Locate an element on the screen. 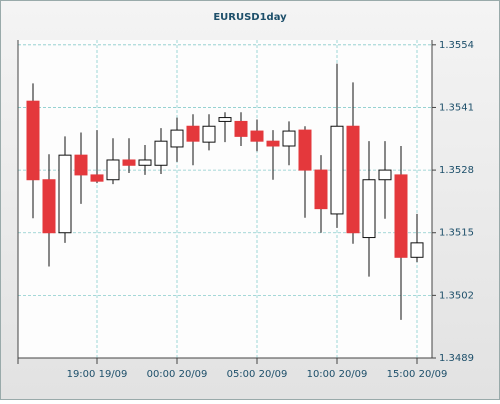  x-tick-label: 00:00 20/09 is located at coordinates (177, 374).